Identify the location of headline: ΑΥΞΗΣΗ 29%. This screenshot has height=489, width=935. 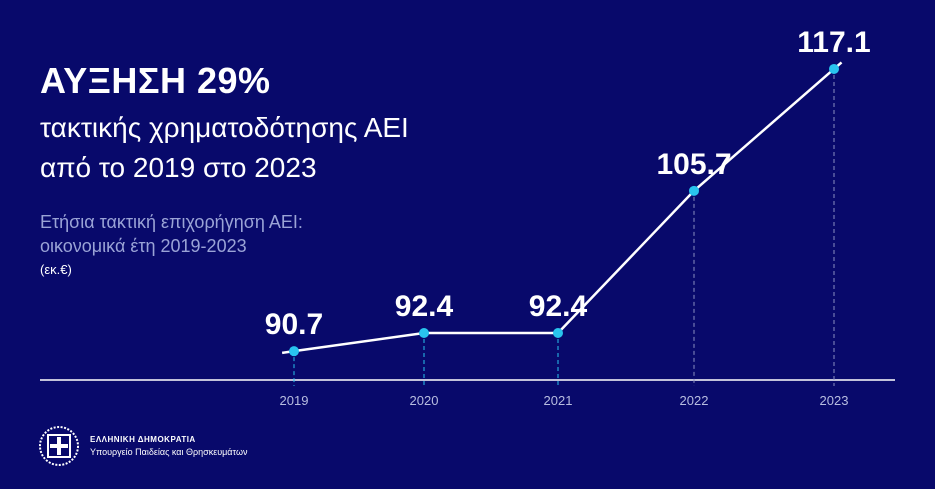
(155, 80).